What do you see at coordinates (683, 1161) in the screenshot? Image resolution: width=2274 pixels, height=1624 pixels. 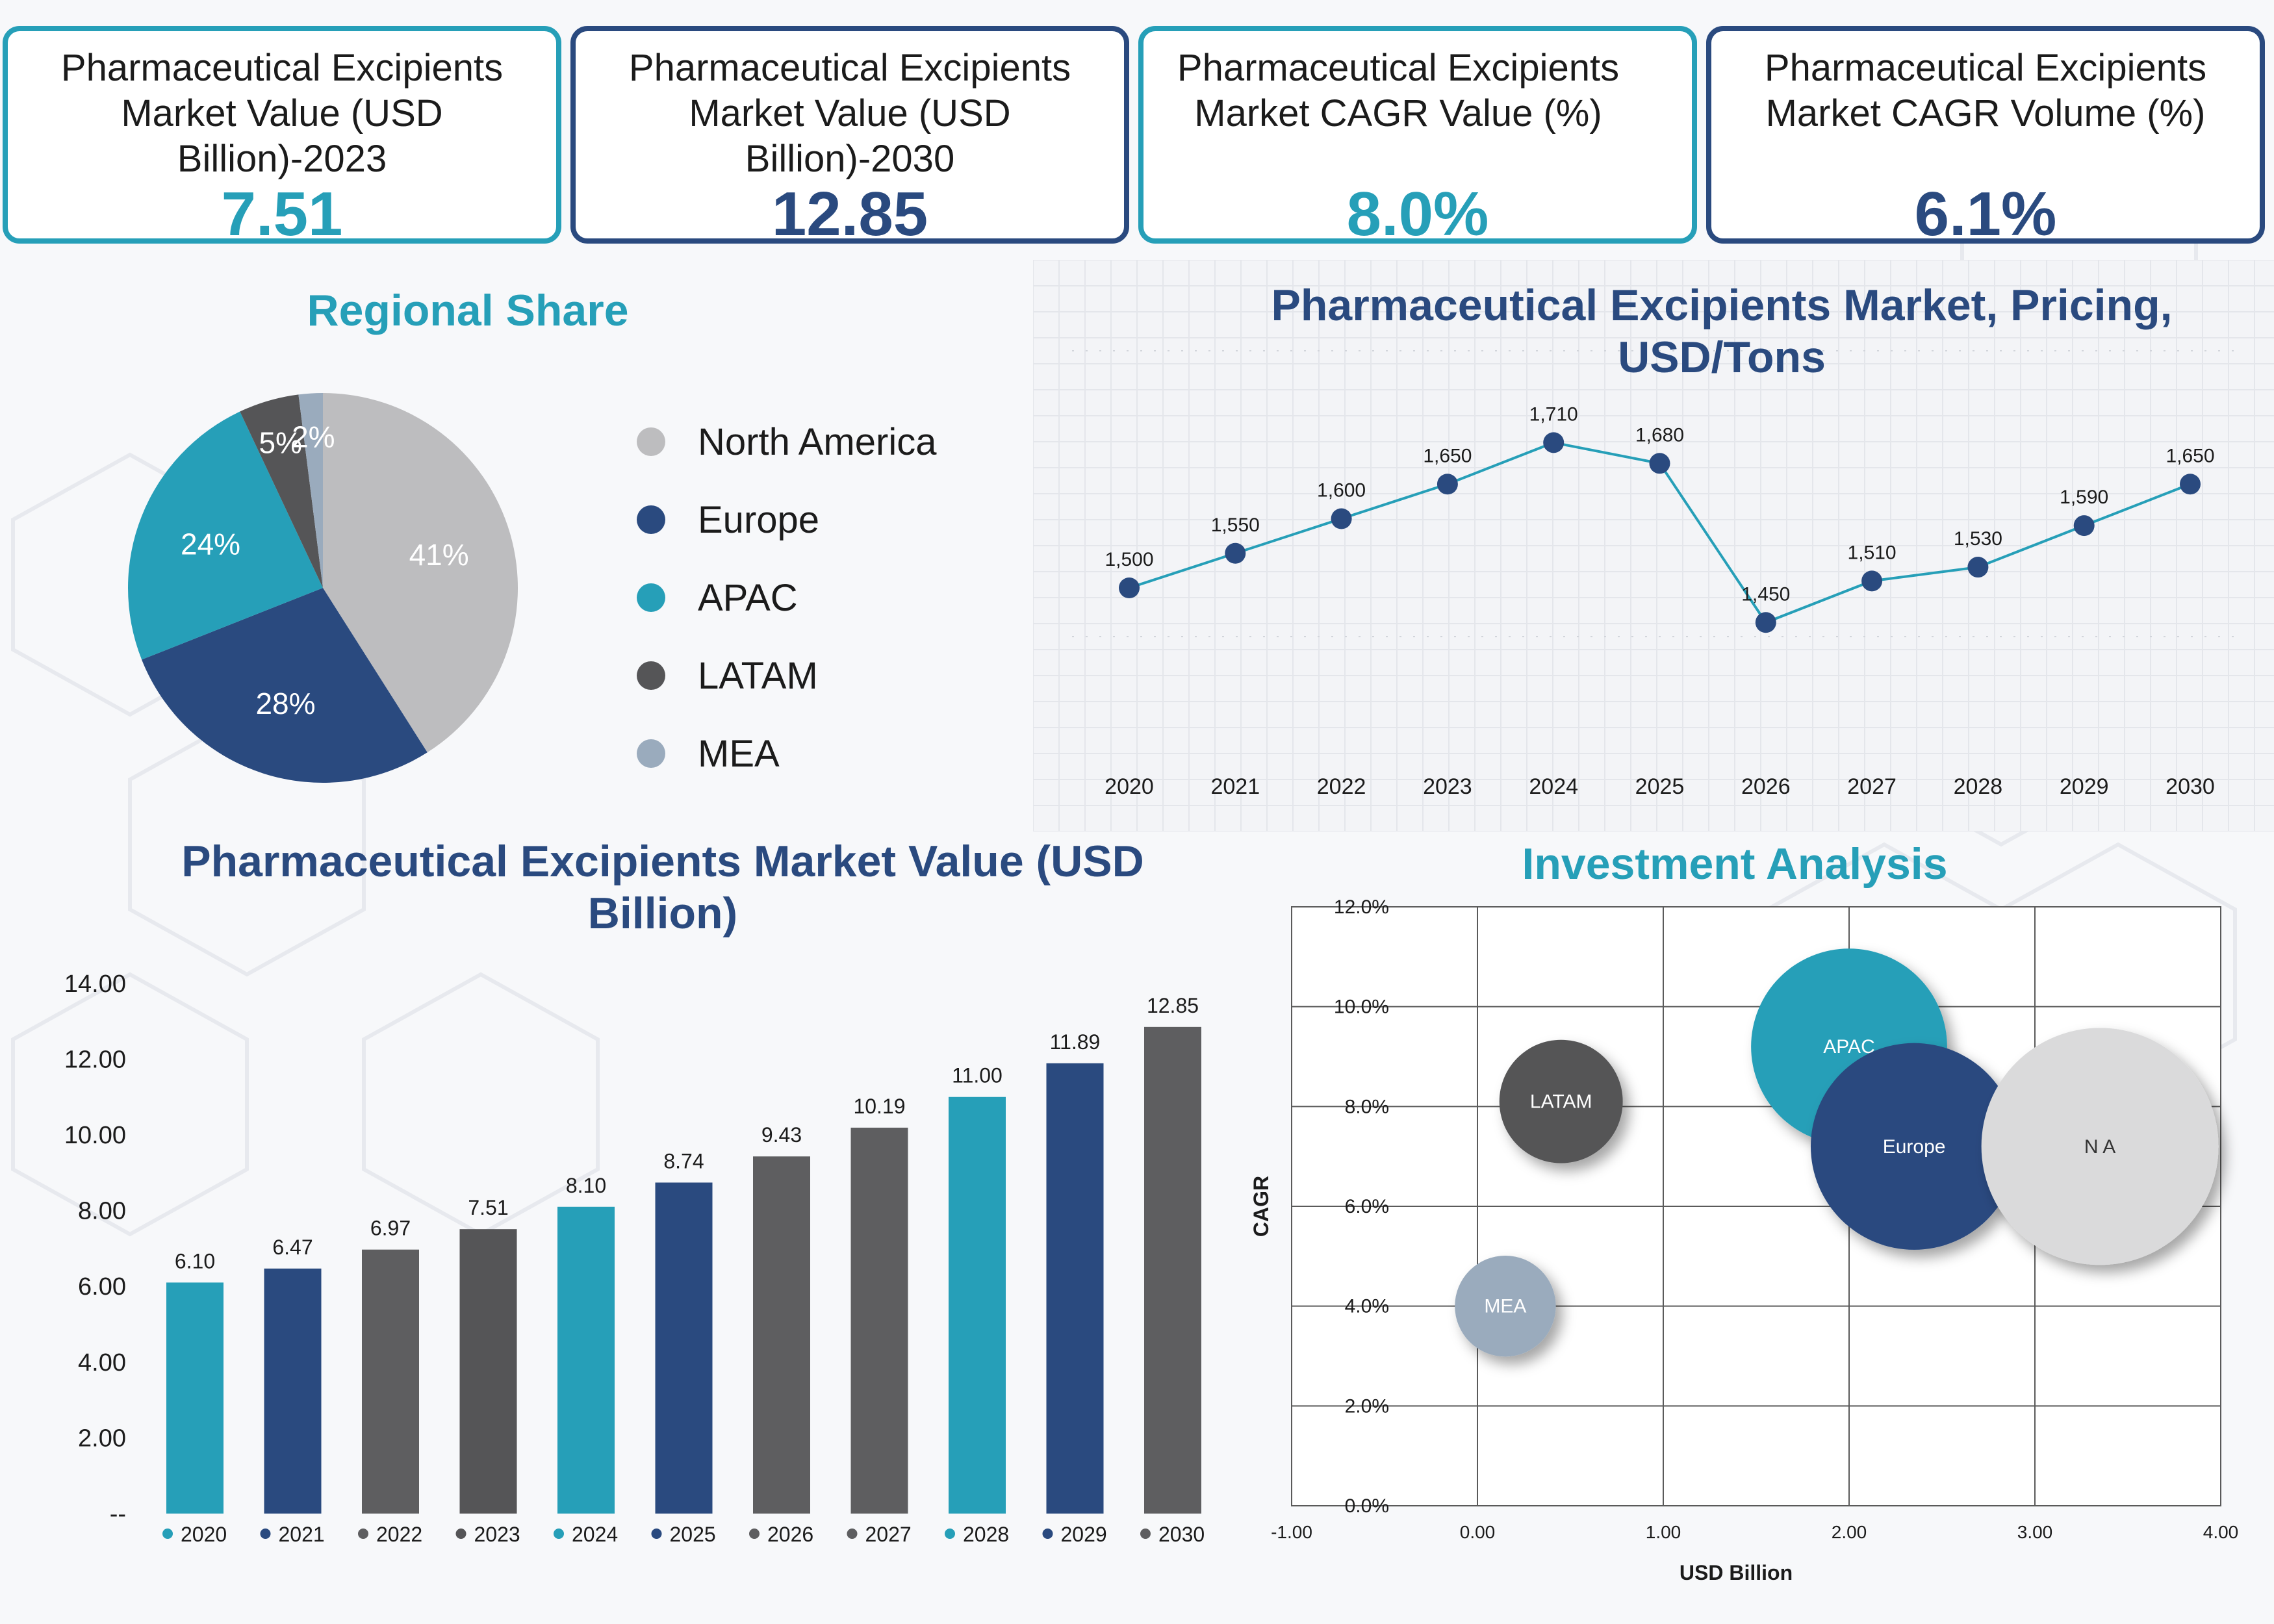 I see `bar-data-label: 8.74` at bounding box center [683, 1161].